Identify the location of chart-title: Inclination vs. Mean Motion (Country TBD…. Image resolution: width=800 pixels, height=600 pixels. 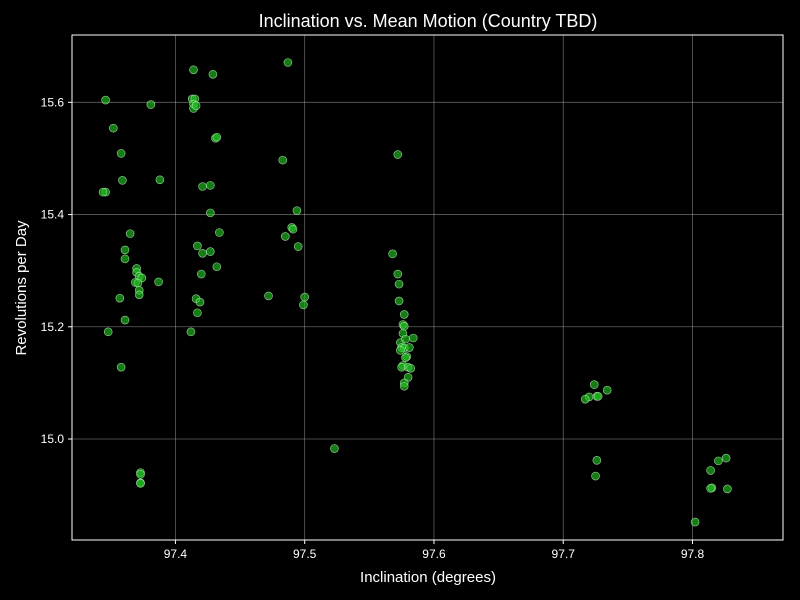
(428, 21).